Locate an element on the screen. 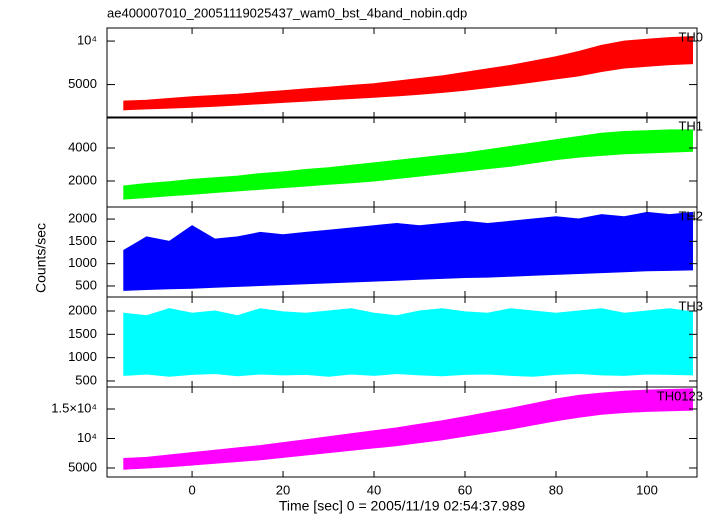  y-tick-label: 4000 is located at coordinates (82, 146).